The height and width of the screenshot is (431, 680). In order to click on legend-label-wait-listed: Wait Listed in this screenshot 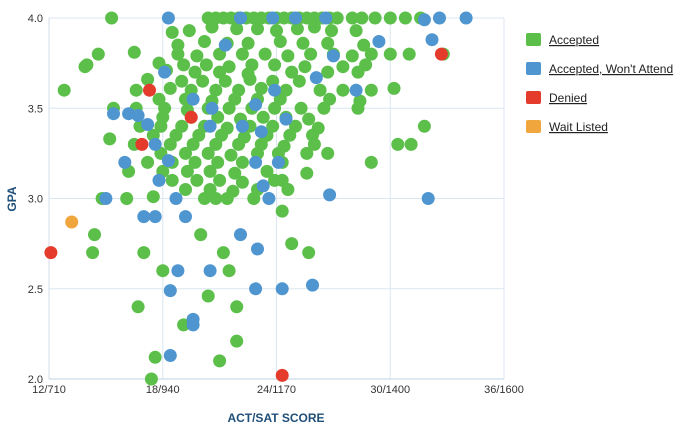, I will do `click(578, 127)`.